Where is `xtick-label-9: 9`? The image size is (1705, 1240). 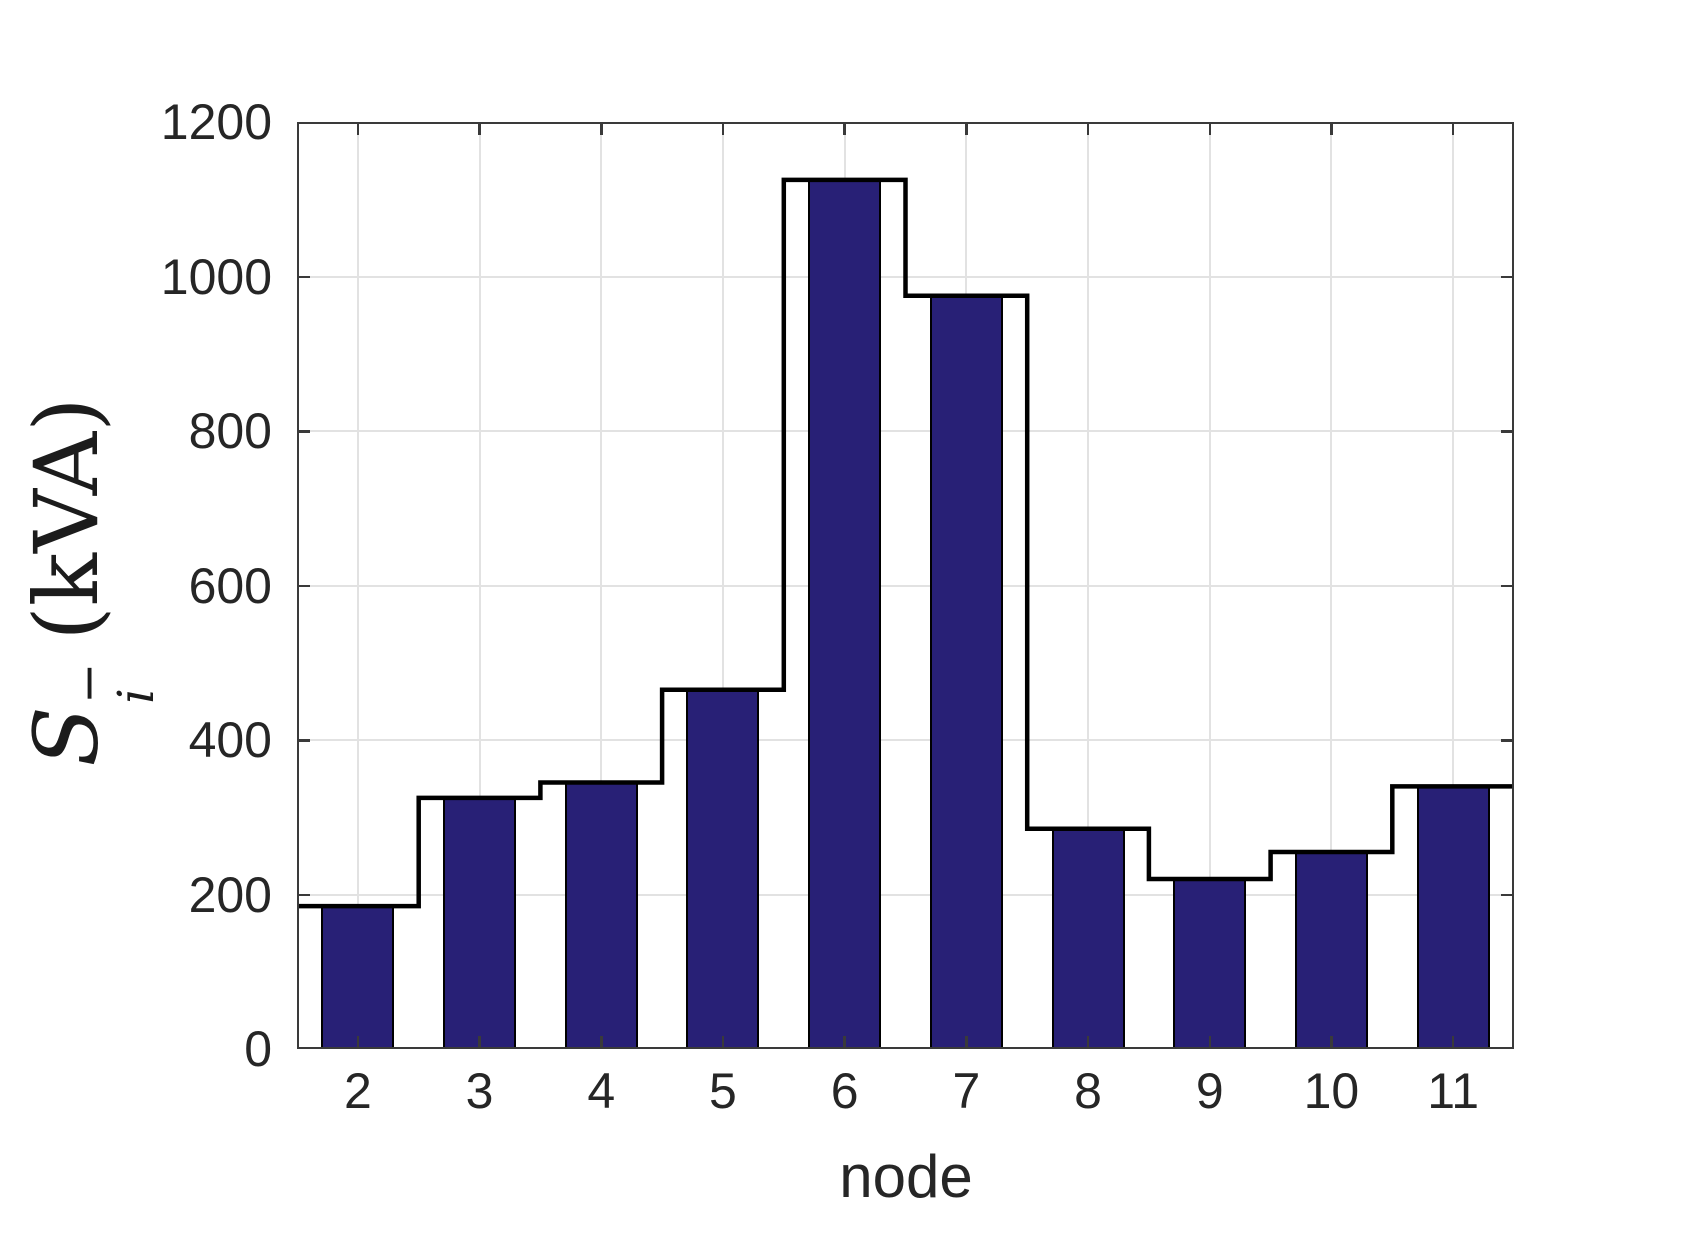
xtick-label-9: 9 is located at coordinates (1209, 1091).